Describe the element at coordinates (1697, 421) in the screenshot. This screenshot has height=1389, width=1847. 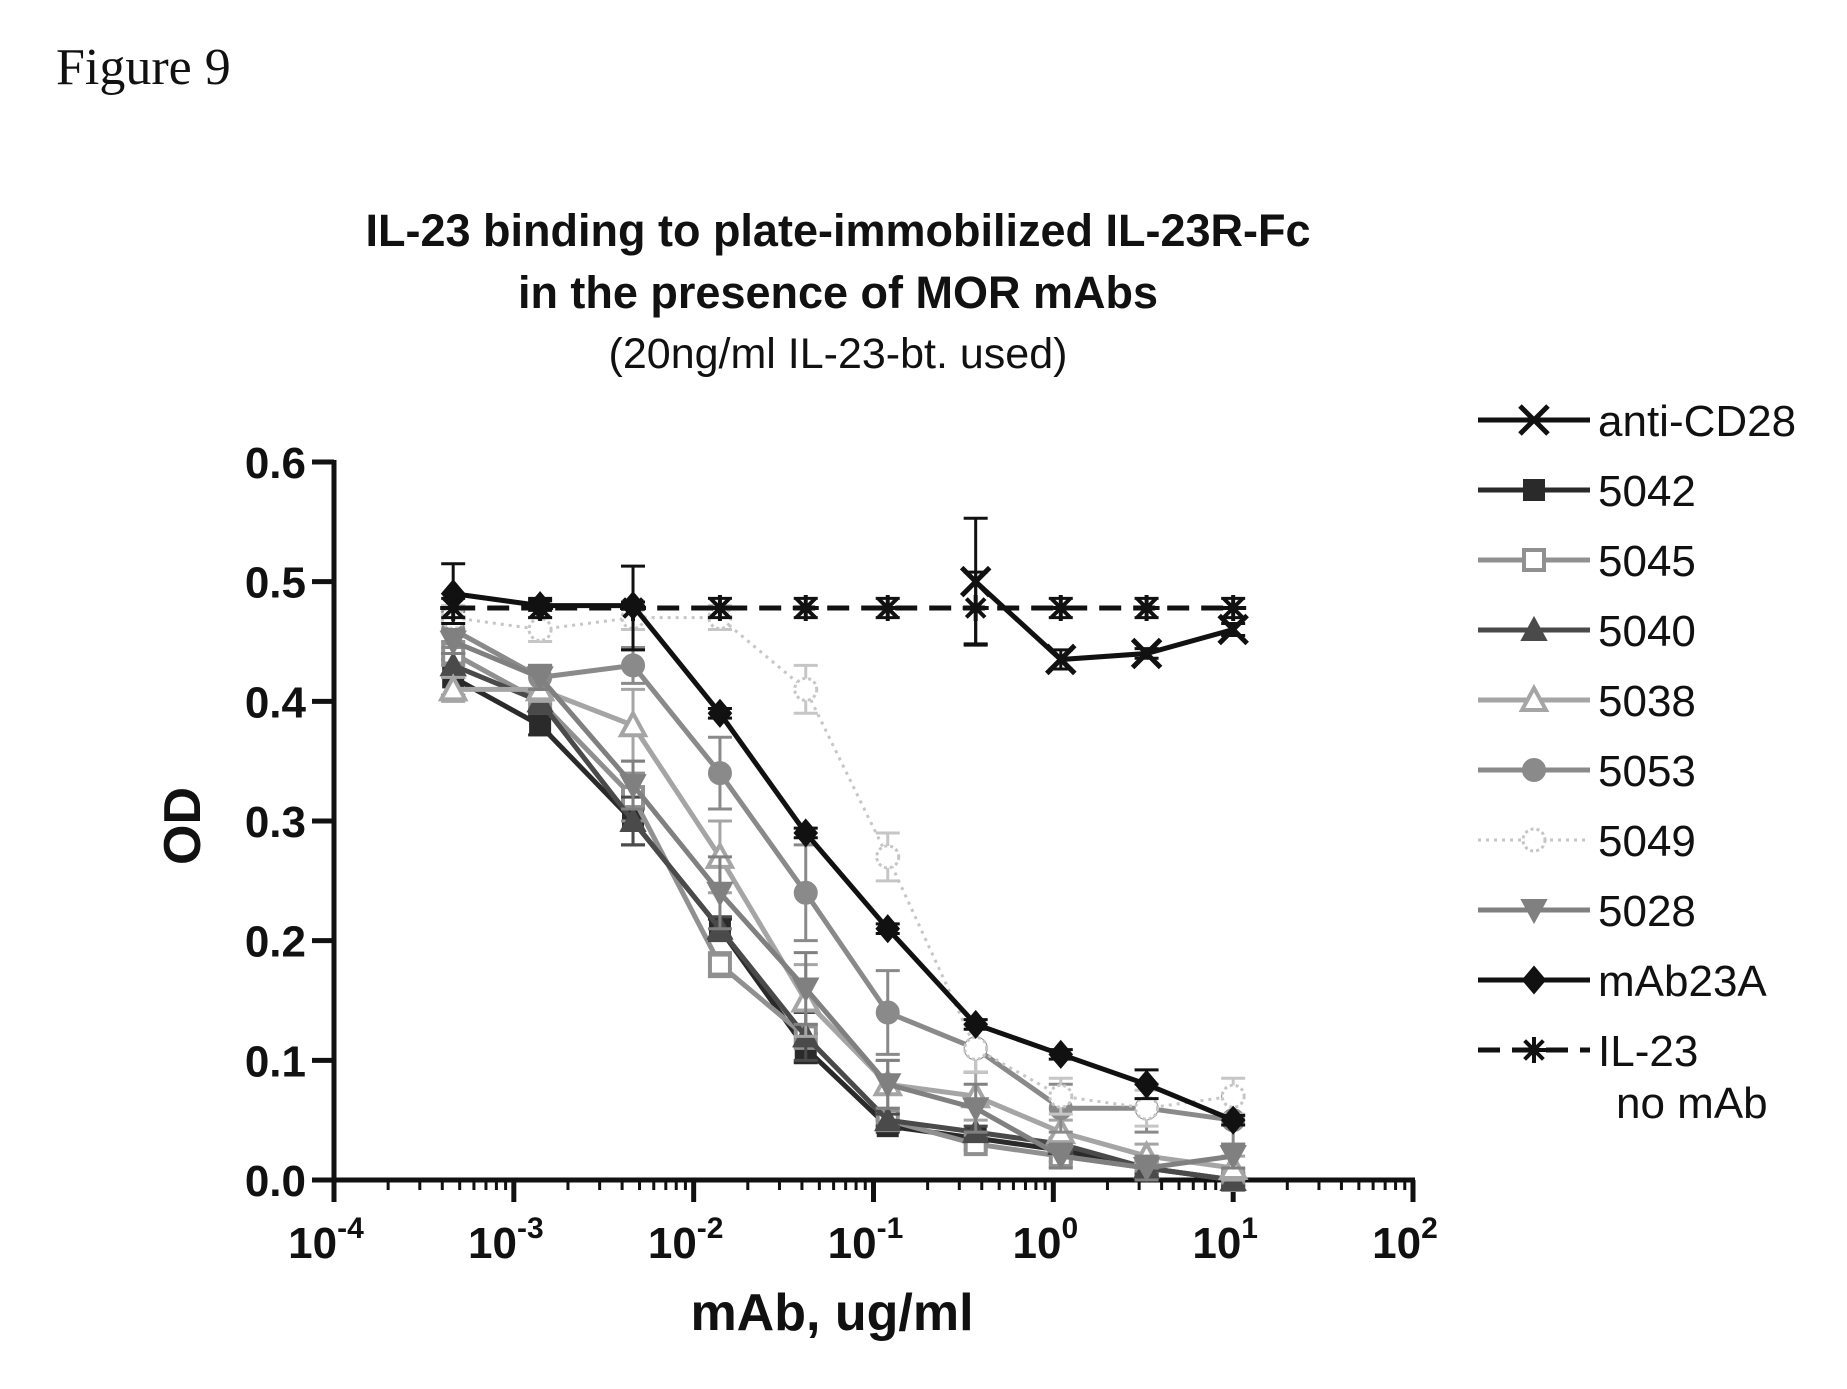
I see `legend-label: anti-CD28` at that location.